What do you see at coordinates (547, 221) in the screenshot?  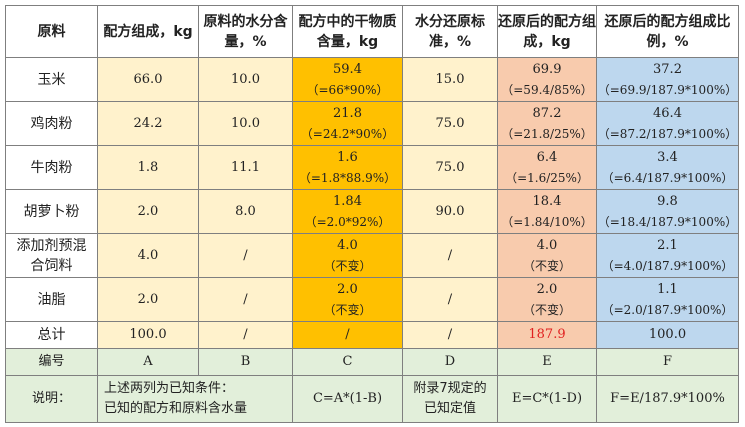 I see `formula-note: （=1.84/10%）` at bounding box center [547, 221].